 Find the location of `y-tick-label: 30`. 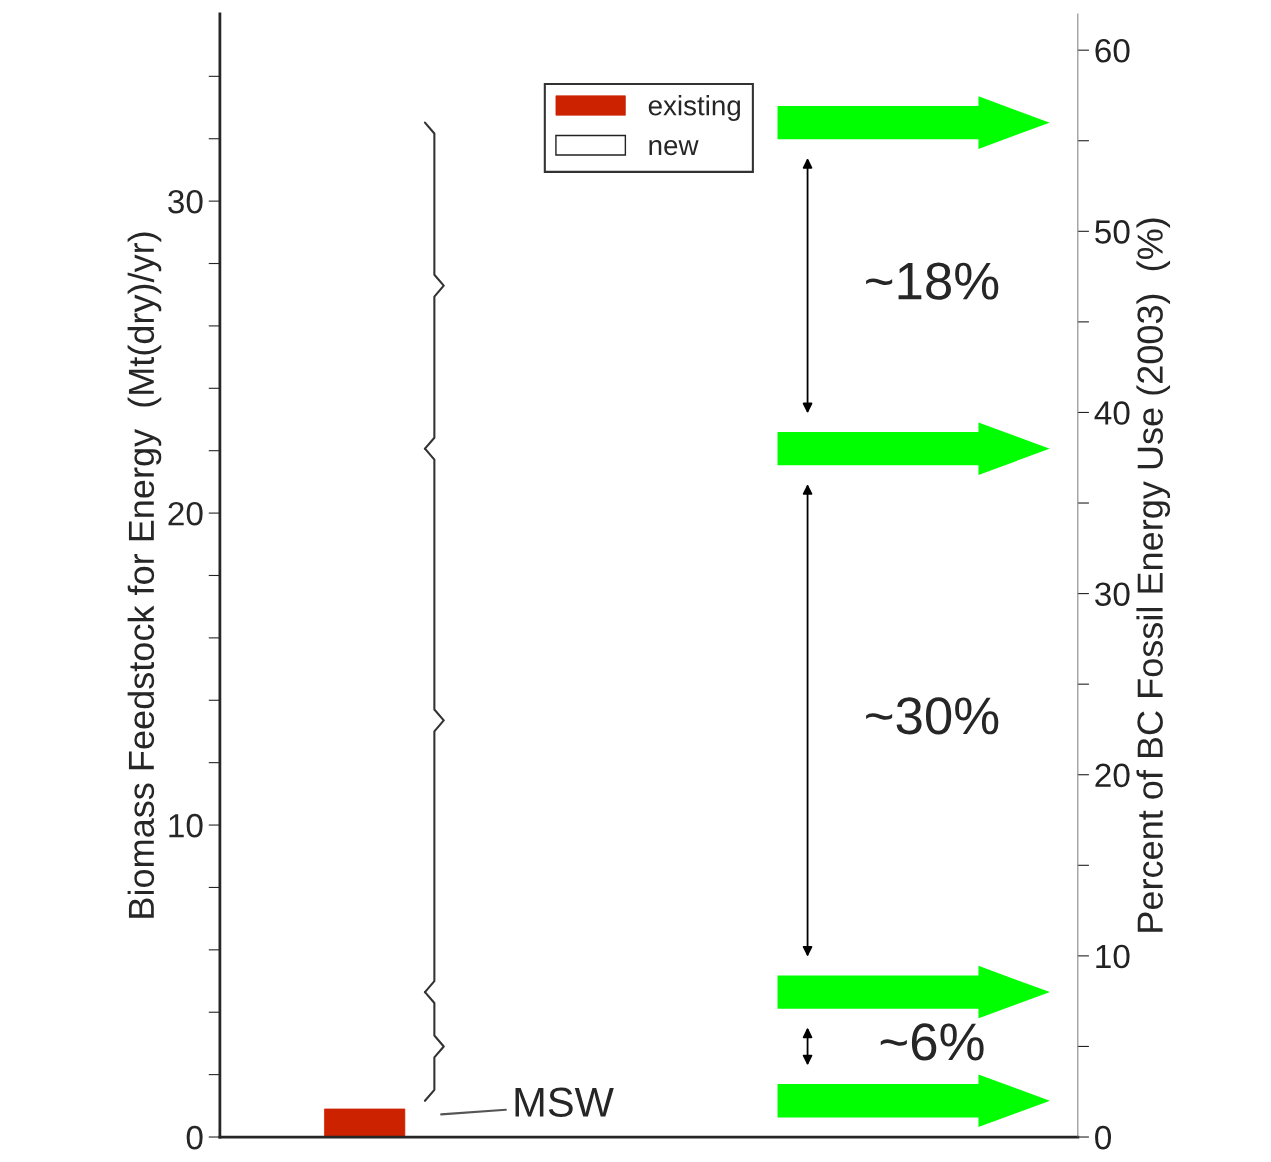

y-tick-label: 30 is located at coordinates (185, 201).